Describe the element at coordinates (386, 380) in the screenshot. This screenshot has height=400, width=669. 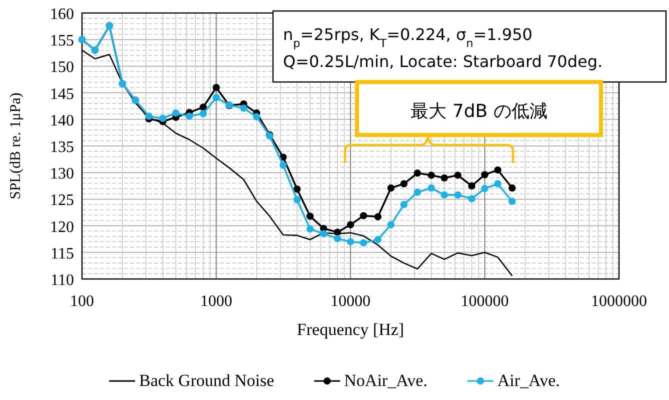
I see `legend-label: NoAir_Ave.` at that location.